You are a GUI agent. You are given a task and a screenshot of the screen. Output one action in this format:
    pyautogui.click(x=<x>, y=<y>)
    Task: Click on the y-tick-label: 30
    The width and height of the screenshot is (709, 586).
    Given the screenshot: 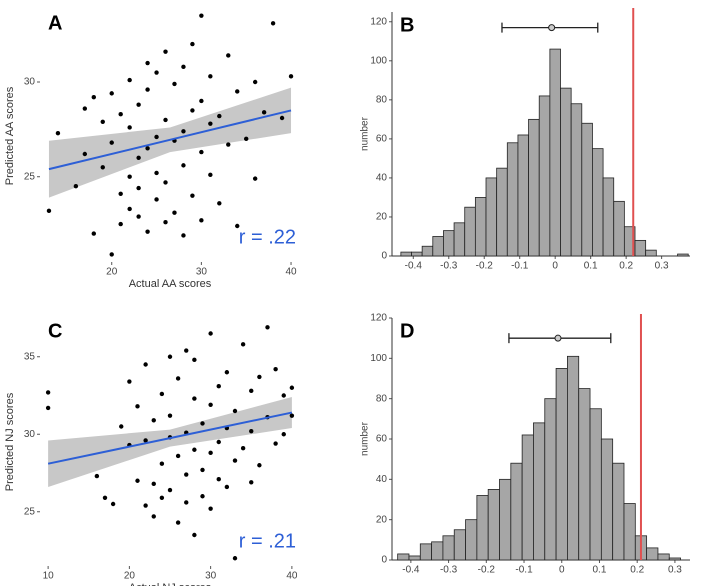 What is the action you would take?
    pyautogui.click(x=30, y=434)
    